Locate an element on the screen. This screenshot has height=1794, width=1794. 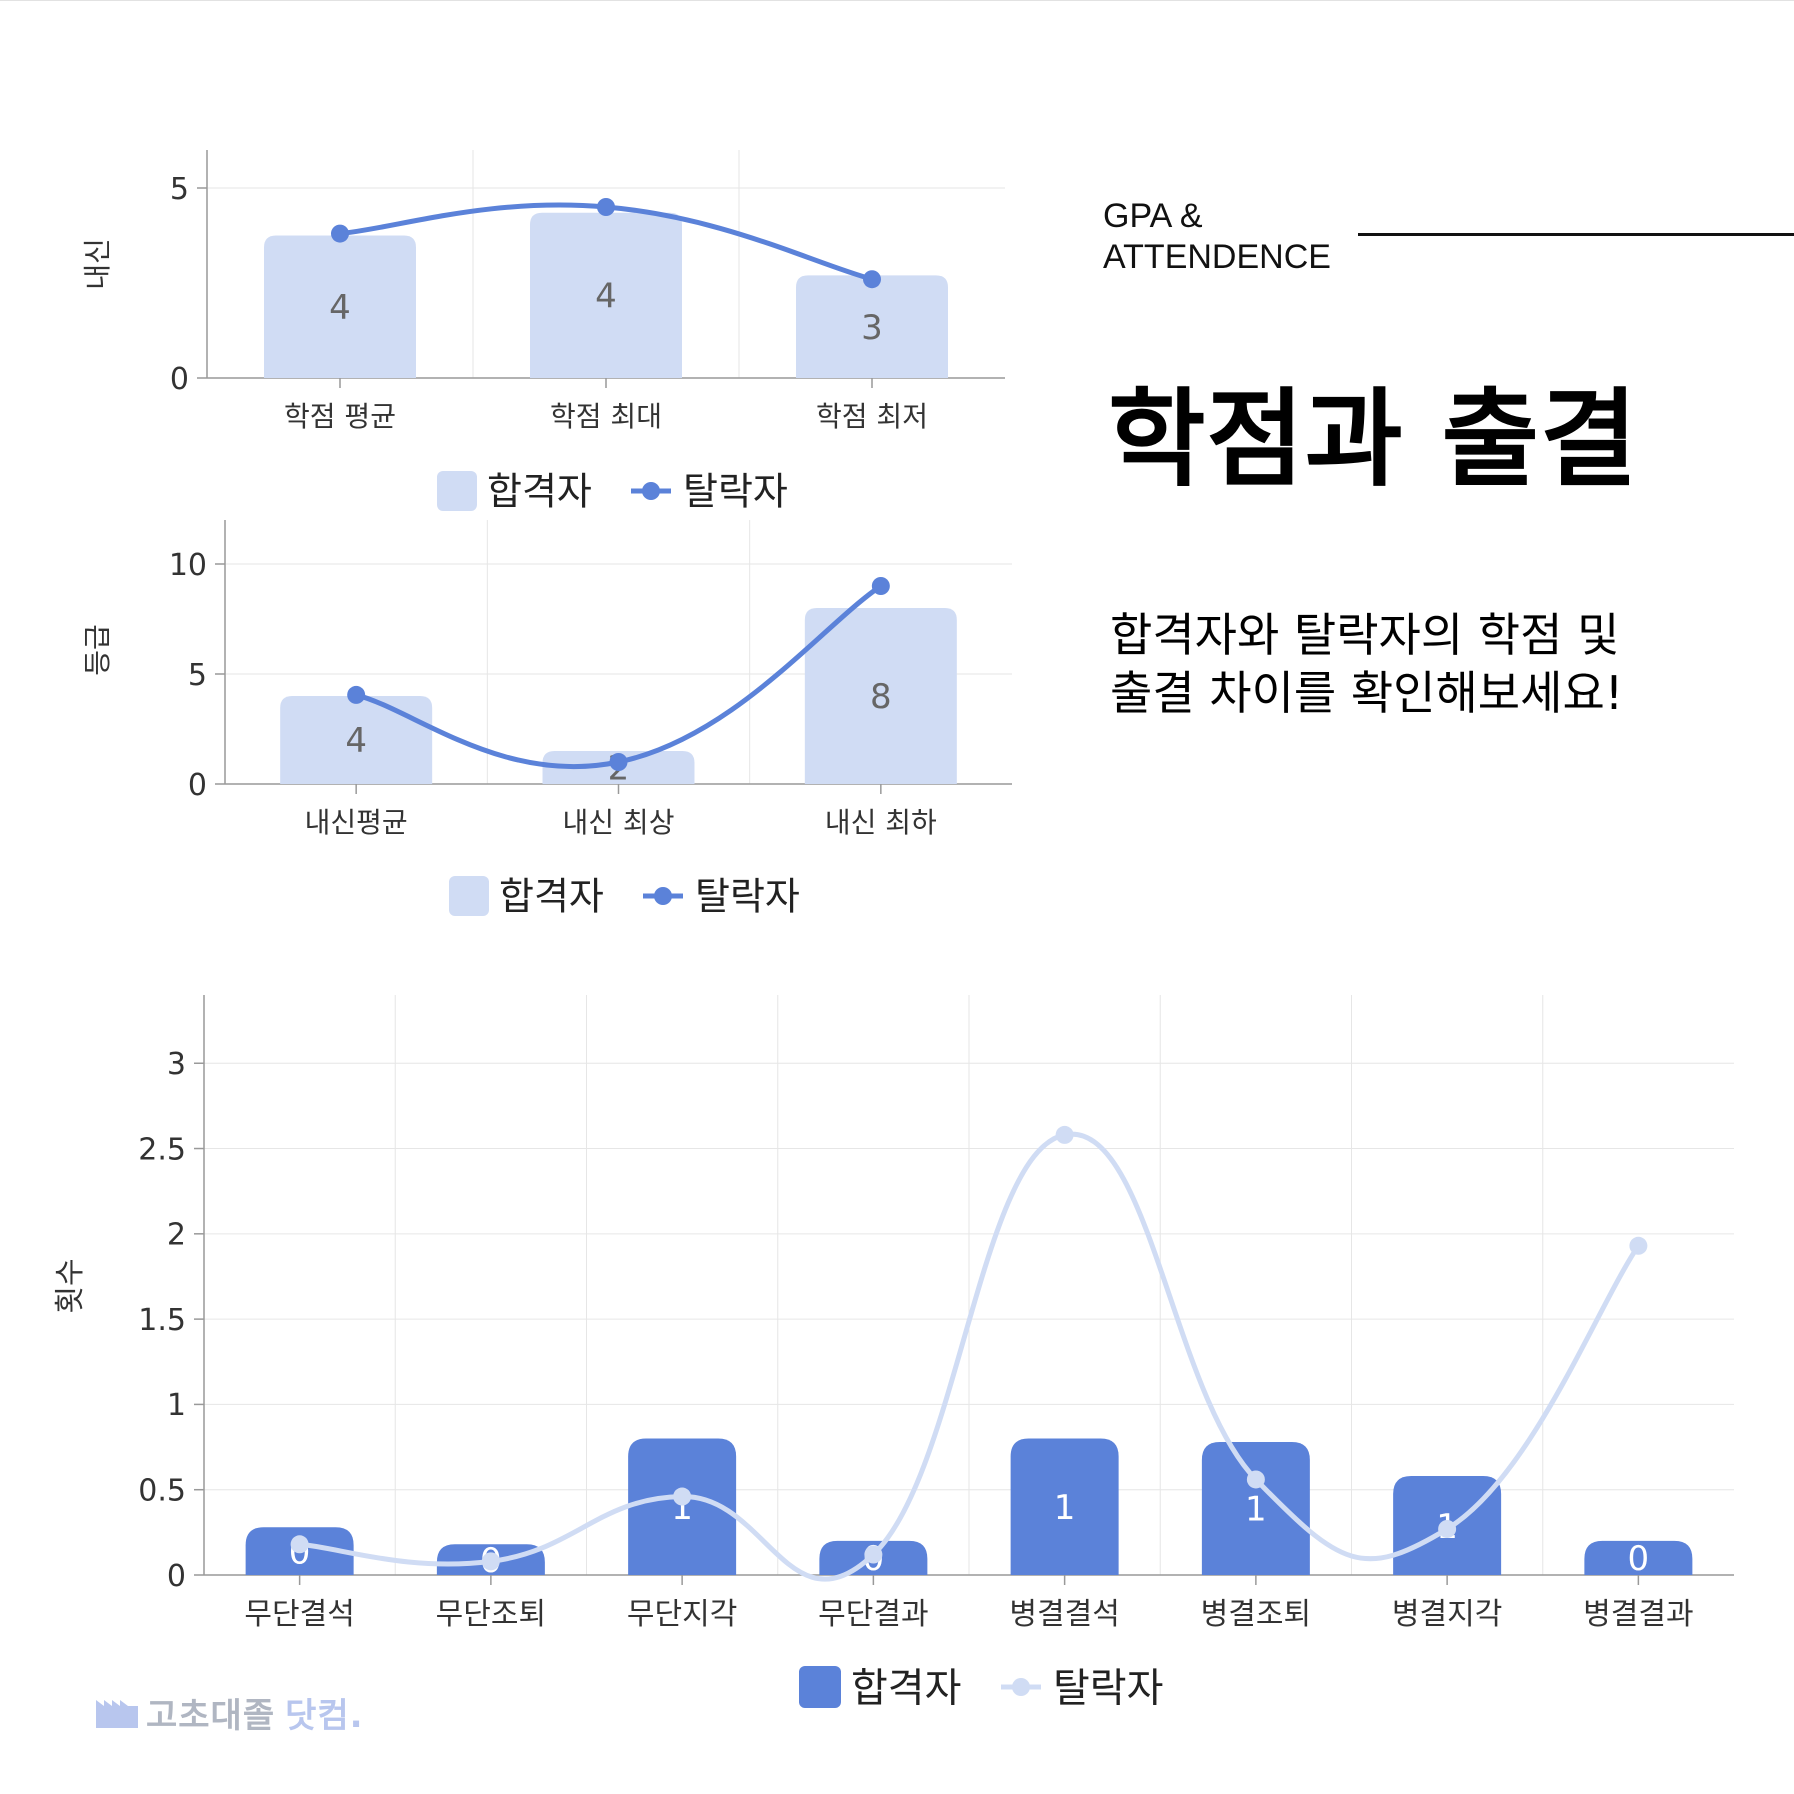
y-tick-label: 2 is located at coordinates (176, 1235).